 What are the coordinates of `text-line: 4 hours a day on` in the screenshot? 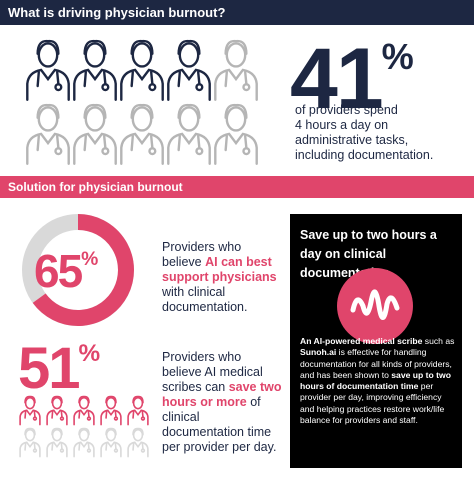 It's located at (342, 125).